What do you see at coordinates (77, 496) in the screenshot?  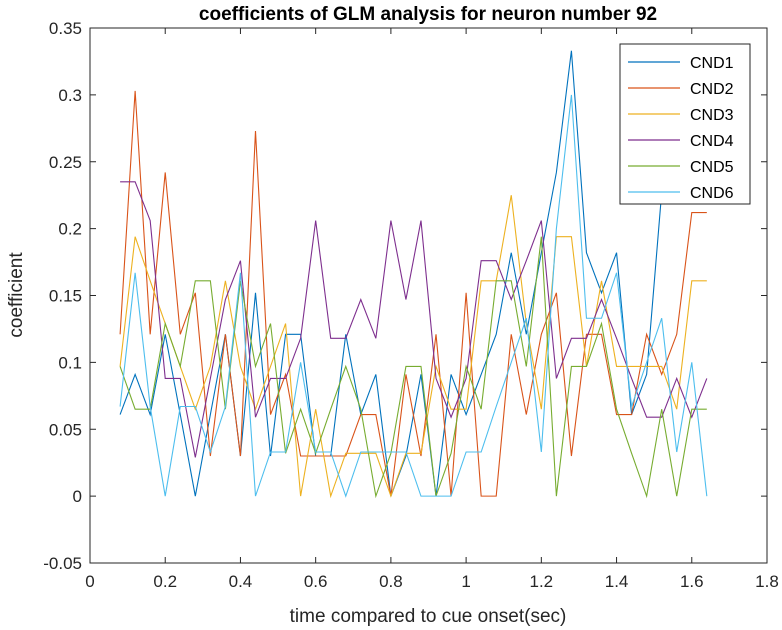 I see `y-tick-label: 0` at bounding box center [77, 496].